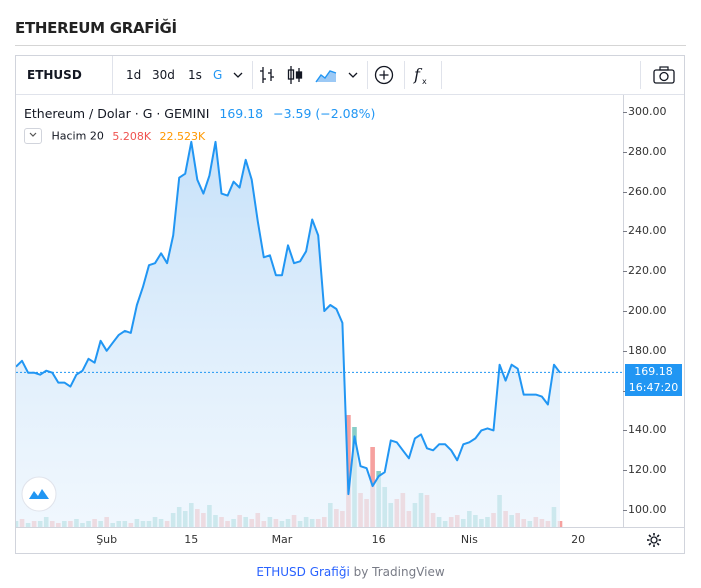  Describe the element at coordinates (384, 75) in the screenshot. I see `add-indicator-icon` at that location.